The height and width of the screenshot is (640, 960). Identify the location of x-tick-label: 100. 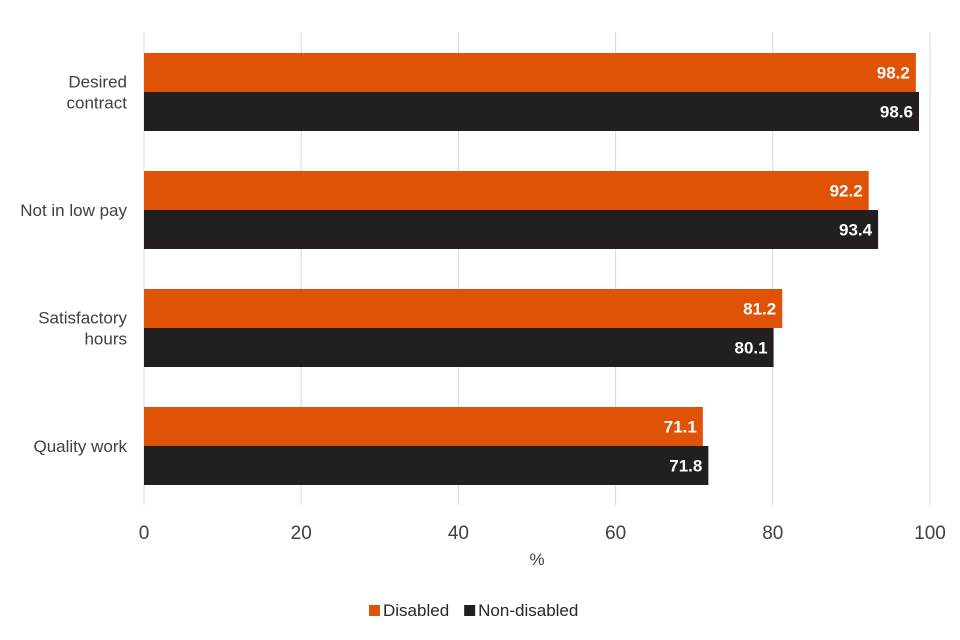
(930, 533).